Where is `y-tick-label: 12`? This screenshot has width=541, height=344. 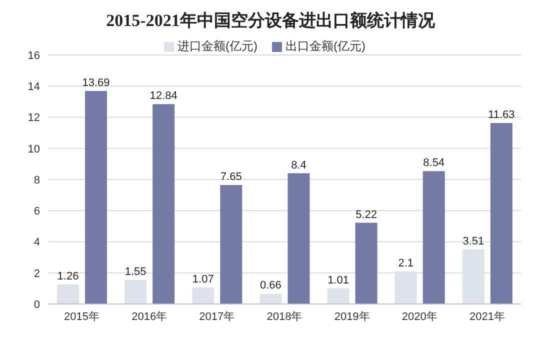
y-tick-label: 12 is located at coordinates (34, 118).